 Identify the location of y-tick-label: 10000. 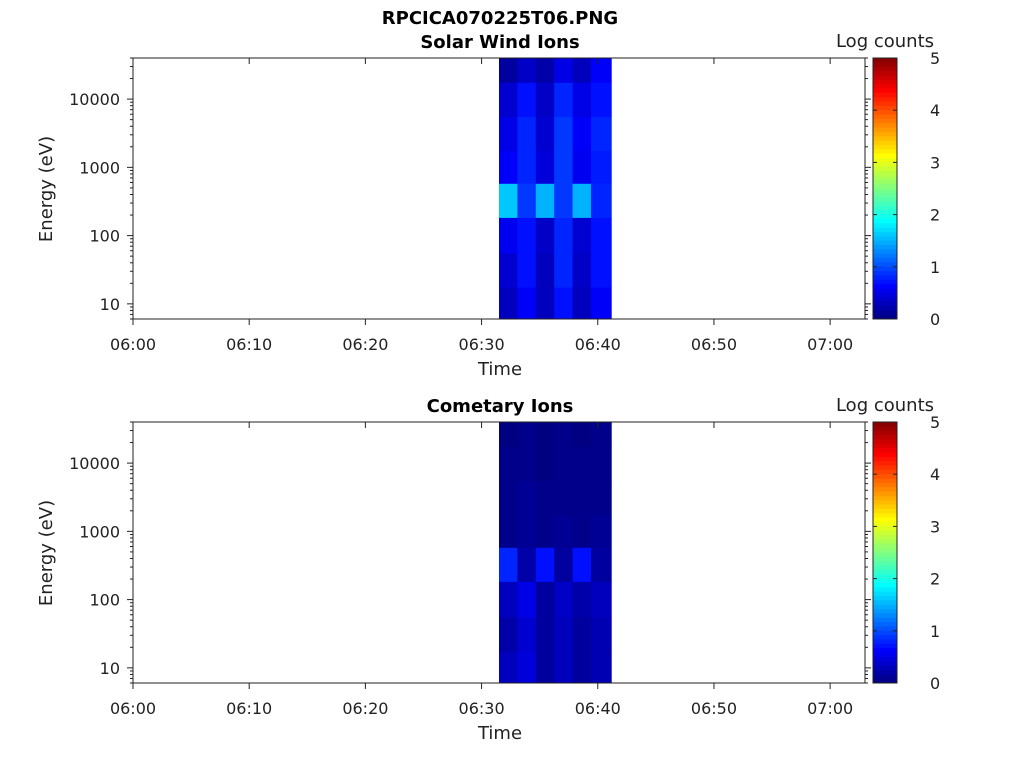
(94, 99).